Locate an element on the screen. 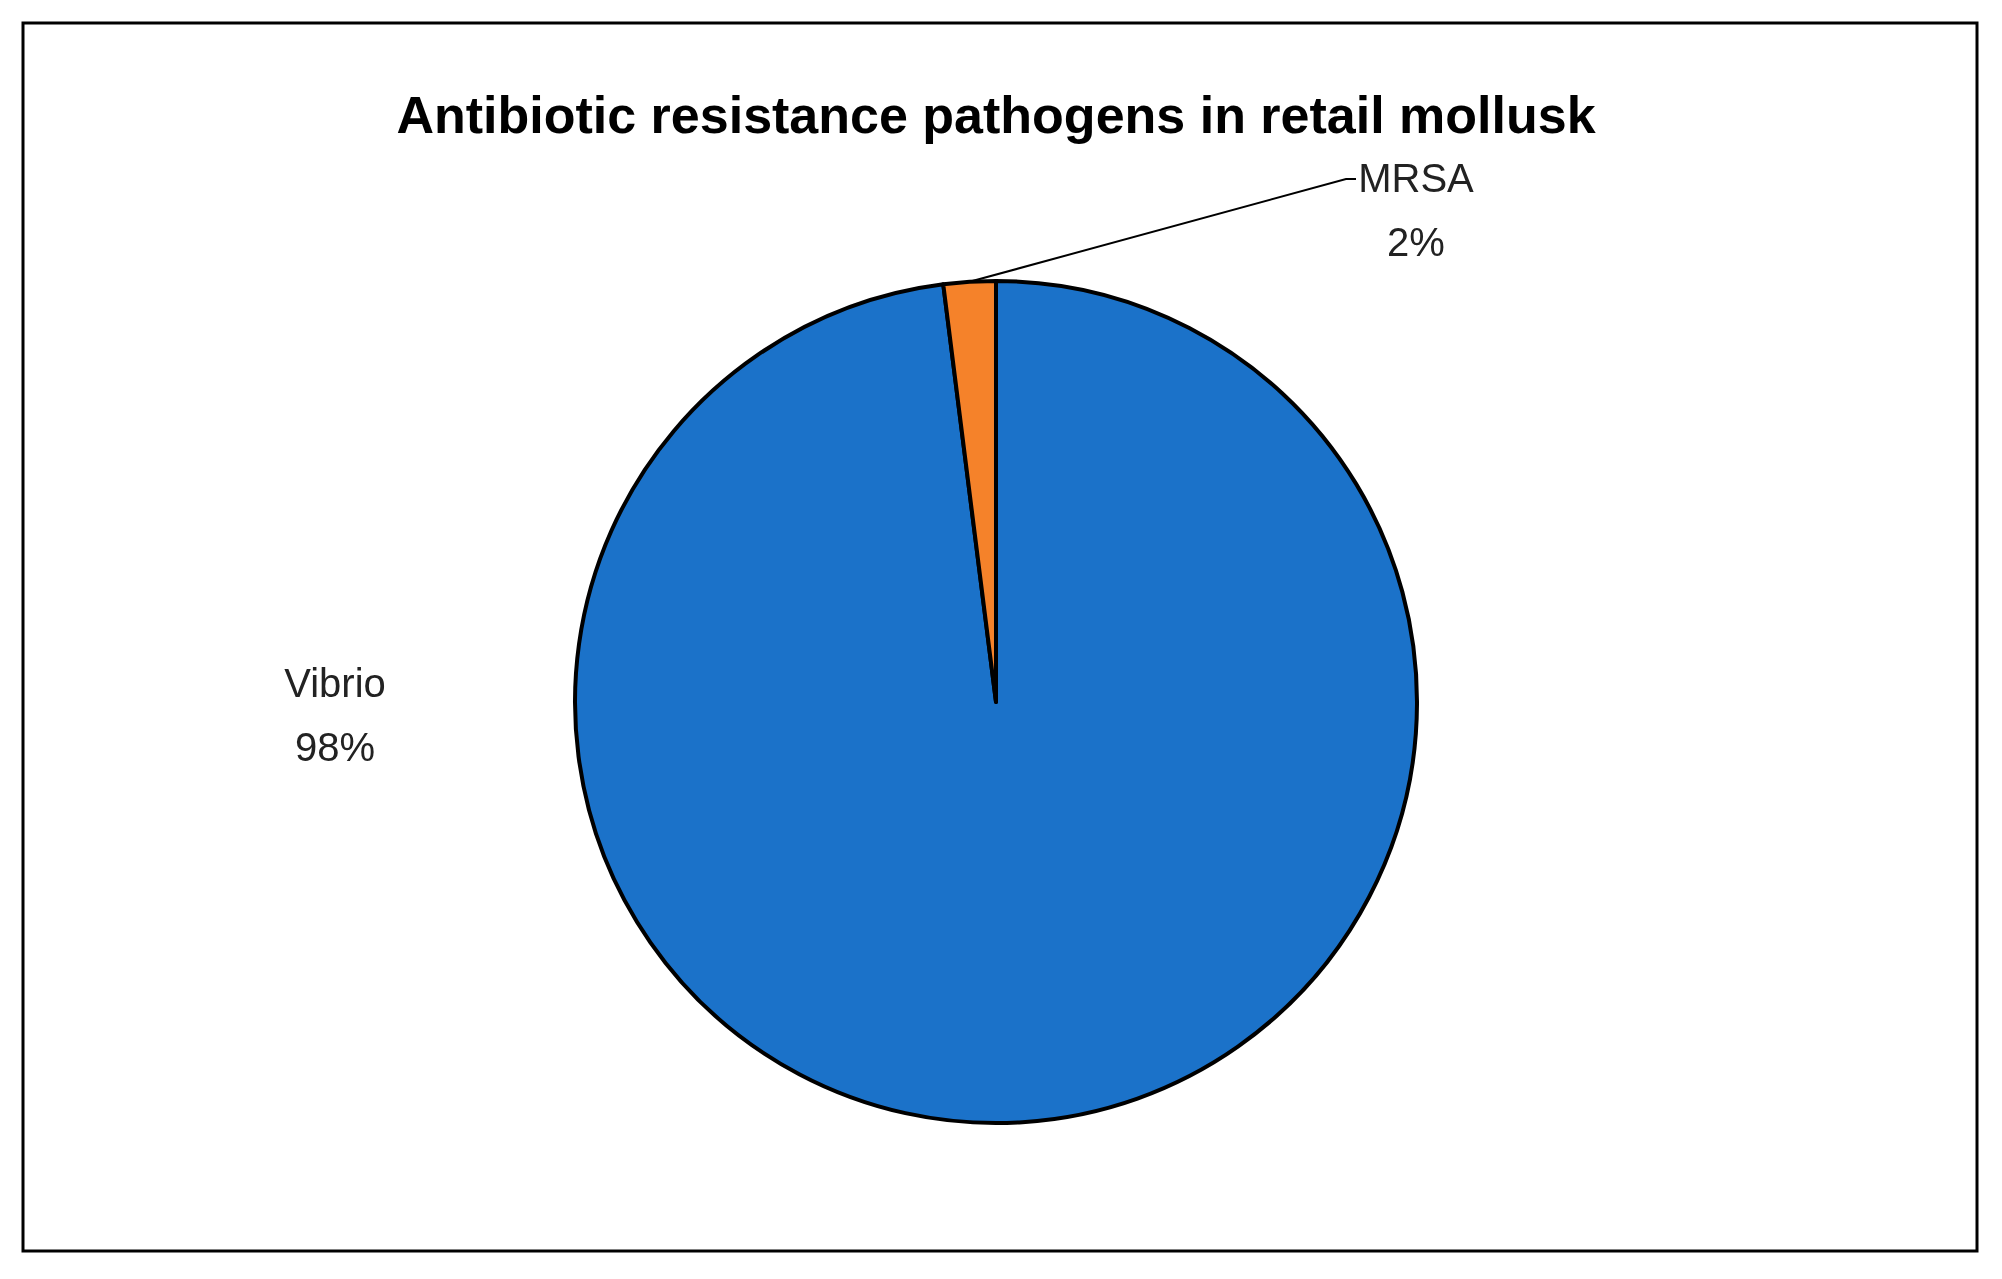 This screenshot has height=1279, width=2002. data-label: 98% is located at coordinates (335, 747).